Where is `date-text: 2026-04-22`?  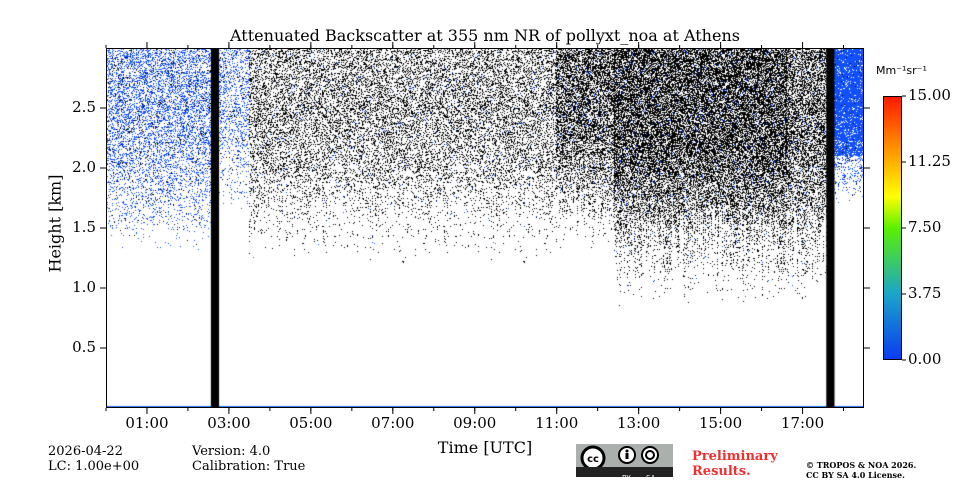
date-text: 2026-04-22 is located at coordinates (85, 451).